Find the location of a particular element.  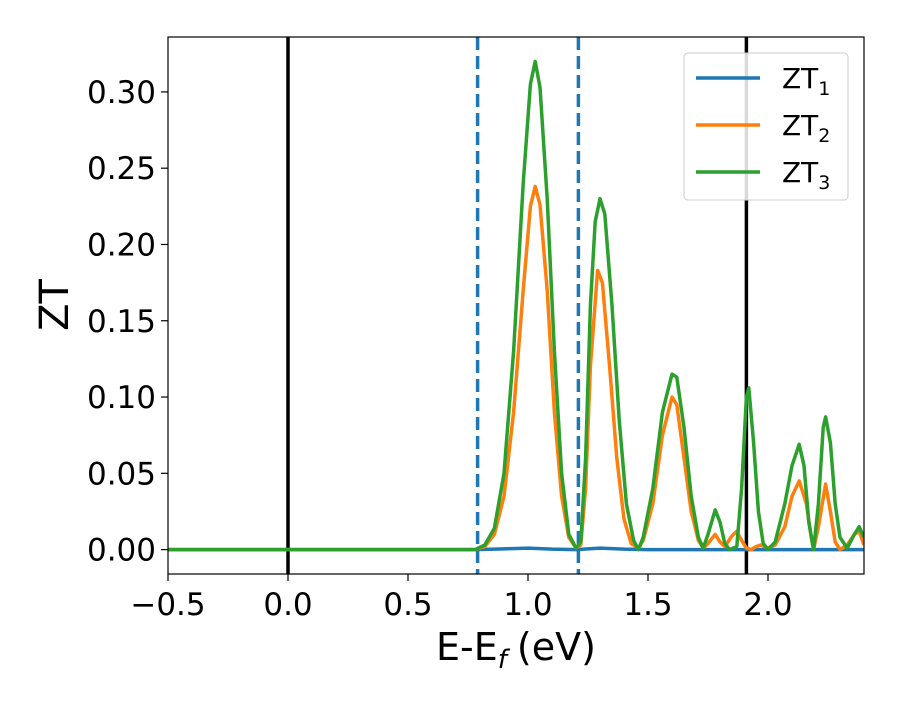

y-tick-label: 0.20 is located at coordinates (121, 245).